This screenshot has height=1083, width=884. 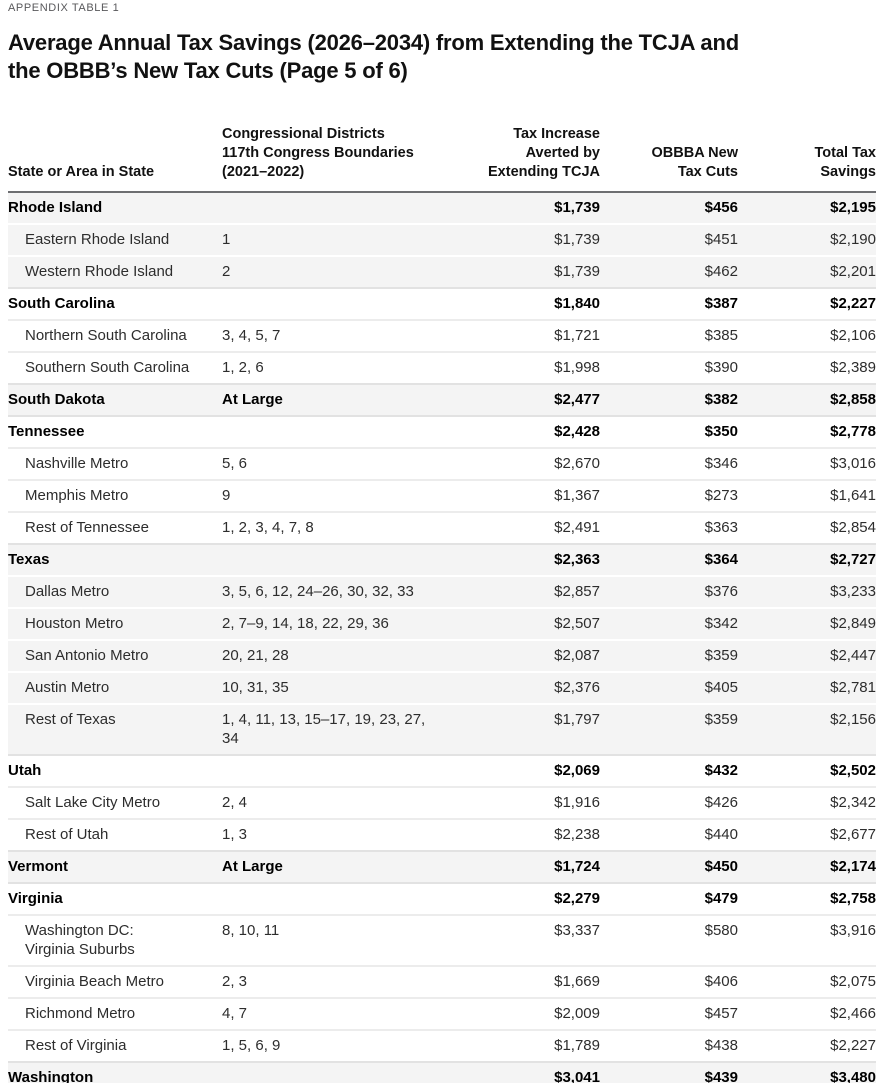 I want to click on total-savings-value: $2,466, so click(x=853, y=1013).